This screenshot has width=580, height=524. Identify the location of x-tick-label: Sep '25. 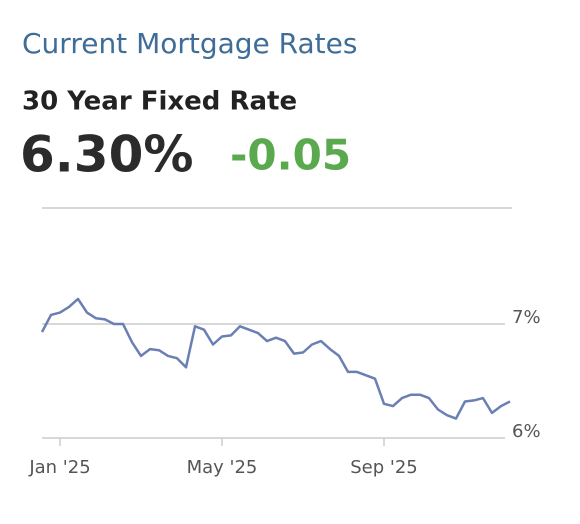
(384, 467).